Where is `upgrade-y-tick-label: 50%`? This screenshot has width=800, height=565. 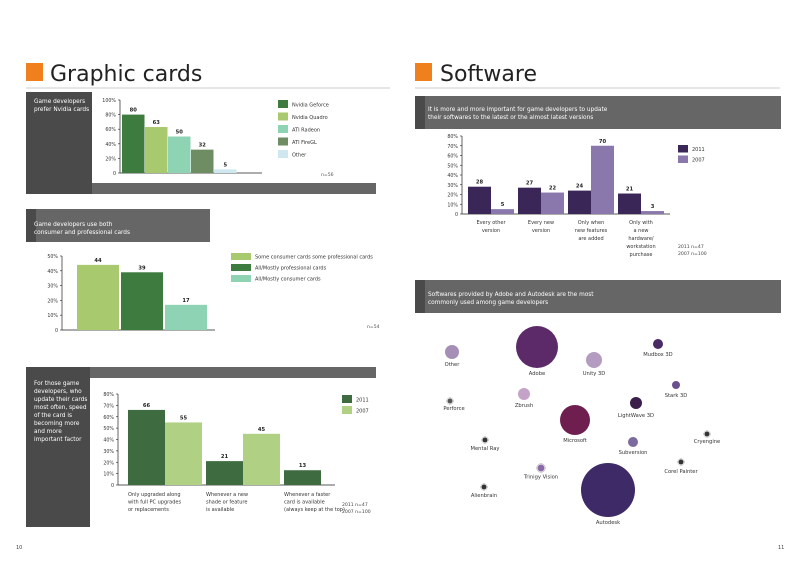 upgrade-y-tick-label: 50% is located at coordinates (108, 429).